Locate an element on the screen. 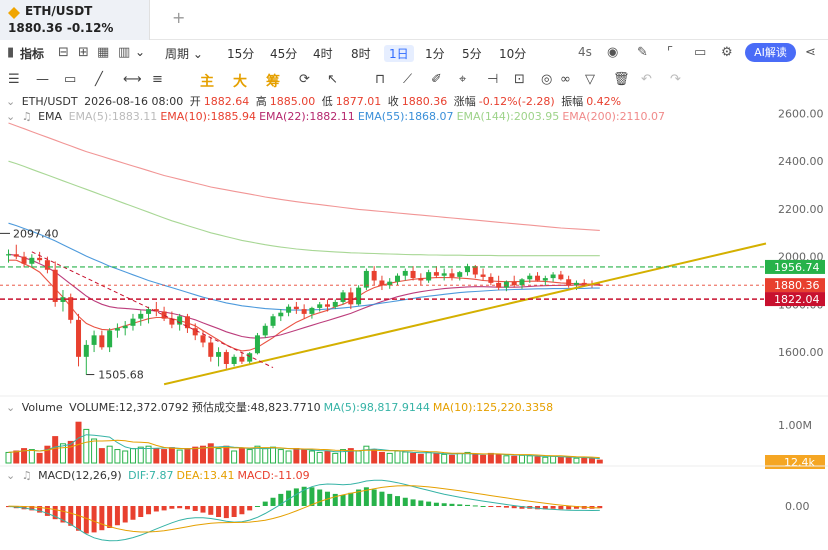  interval-1m: 1分 is located at coordinates (435, 54).